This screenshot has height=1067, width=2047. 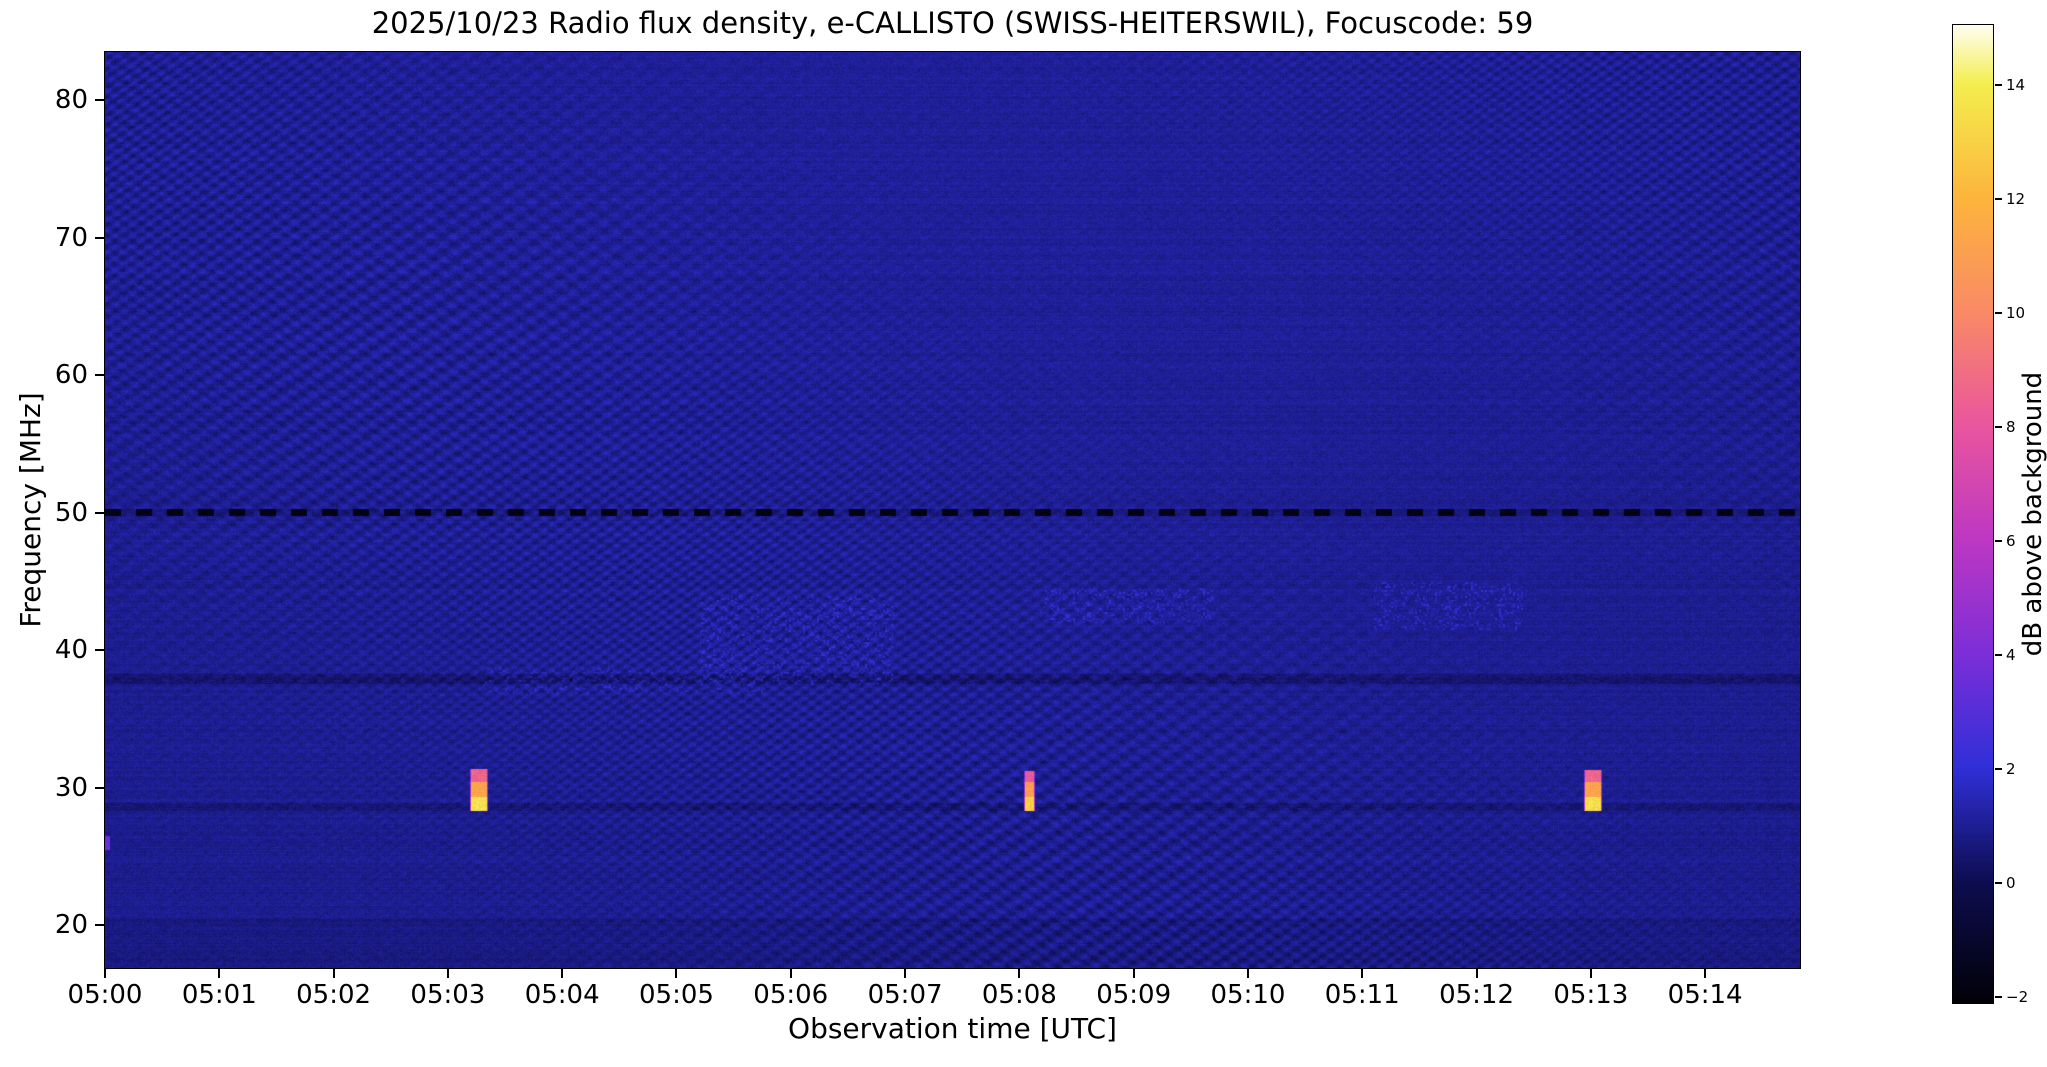 What do you see at coordinates (2011, 427) in the screenshot?
I see `colorbar-tick-label: 8` at bounding box center [2011, 427].